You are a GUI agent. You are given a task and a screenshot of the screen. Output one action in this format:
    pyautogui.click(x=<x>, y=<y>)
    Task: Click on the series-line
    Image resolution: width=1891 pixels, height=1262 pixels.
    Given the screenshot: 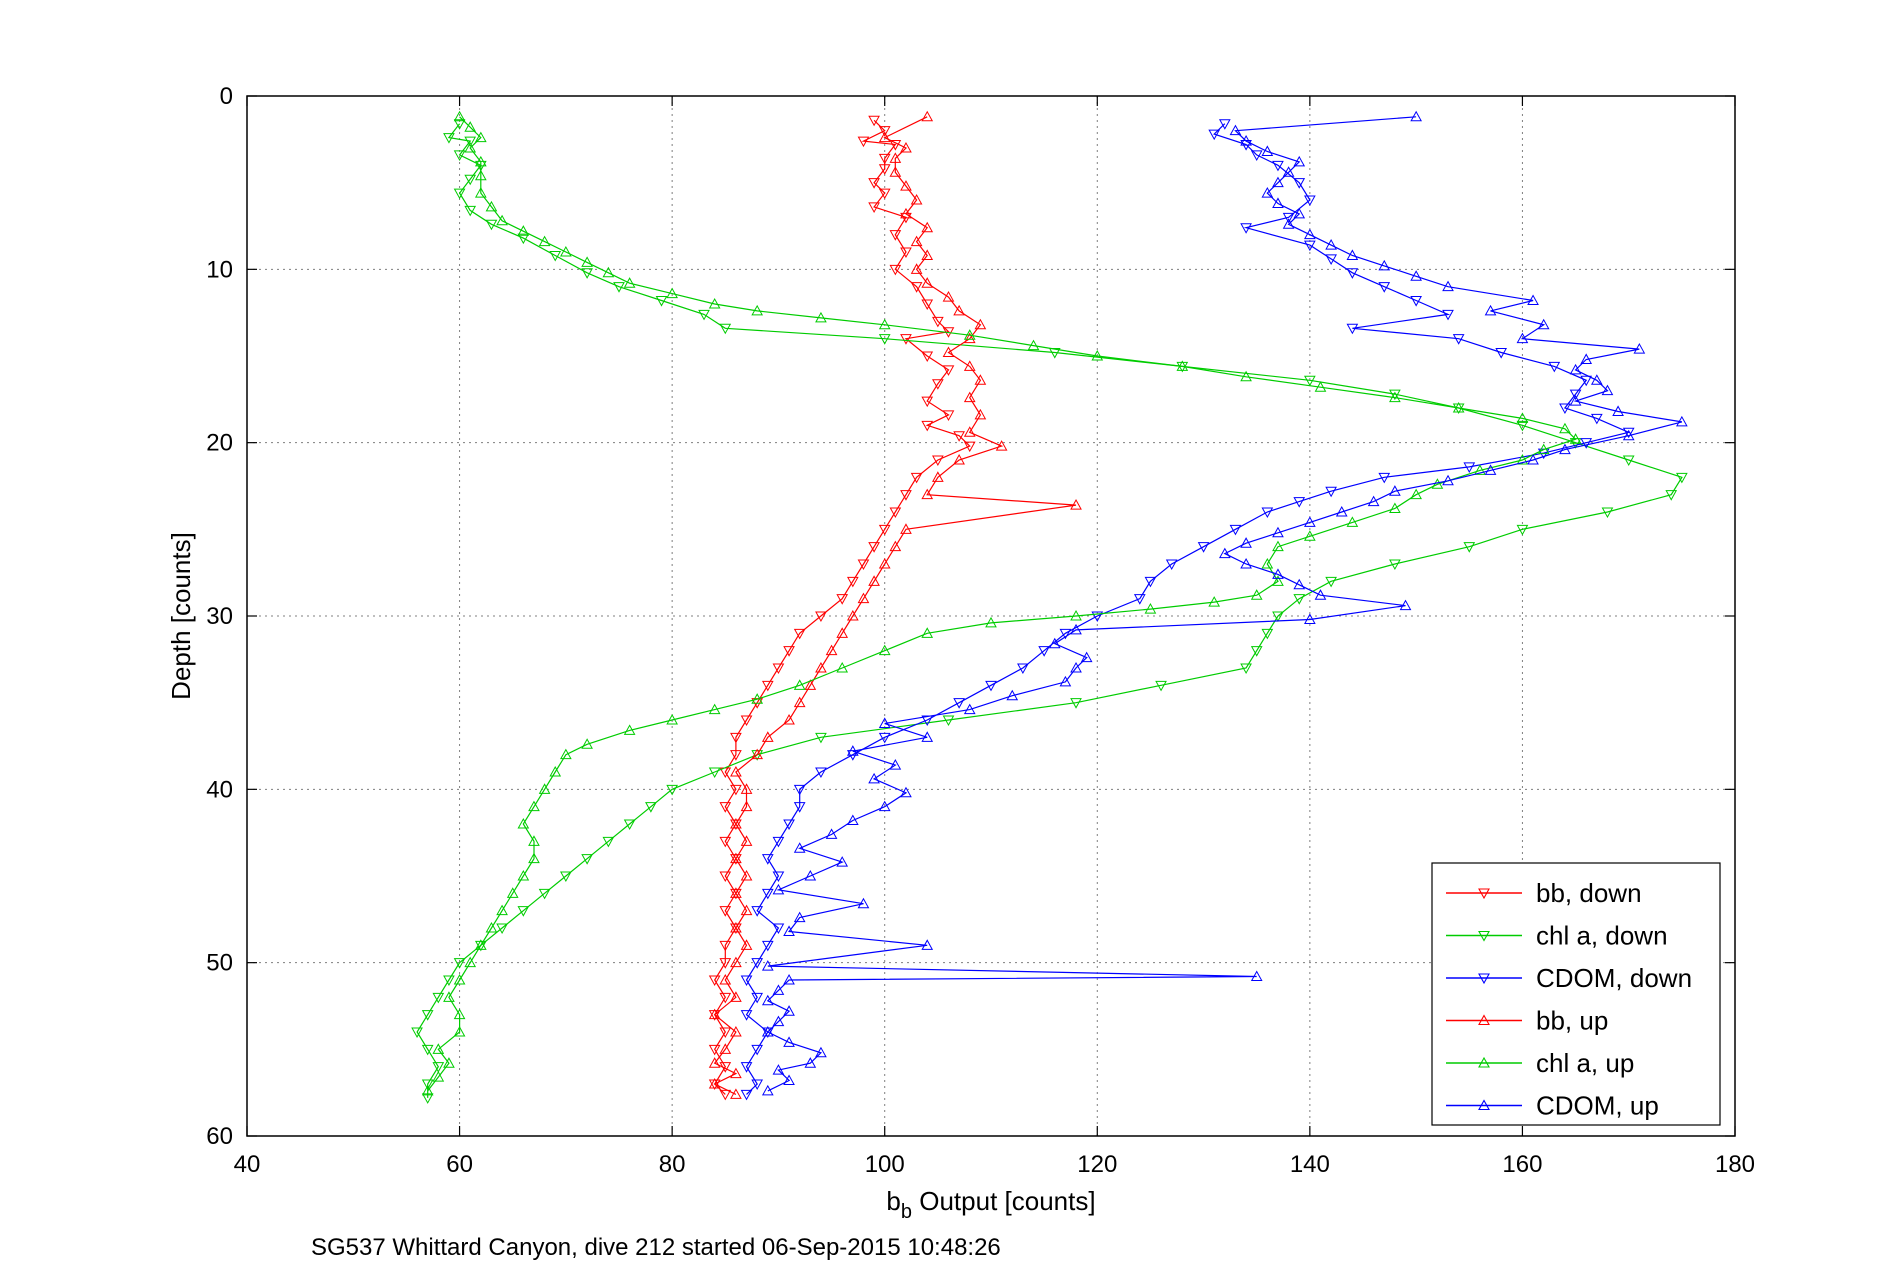 What is the action you would take?
    pyautogui.click(x=842, y=607)
    